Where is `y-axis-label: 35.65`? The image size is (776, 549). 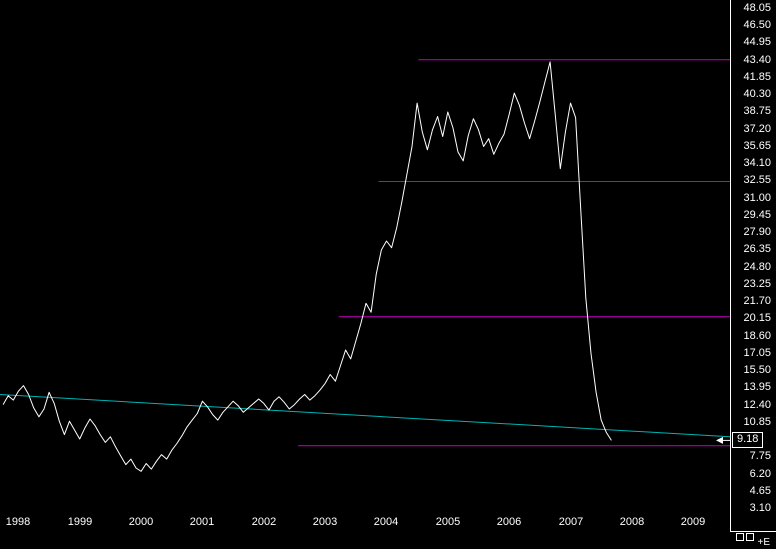
y-axis-label: 35.65 is located at coordinates (757, 146).